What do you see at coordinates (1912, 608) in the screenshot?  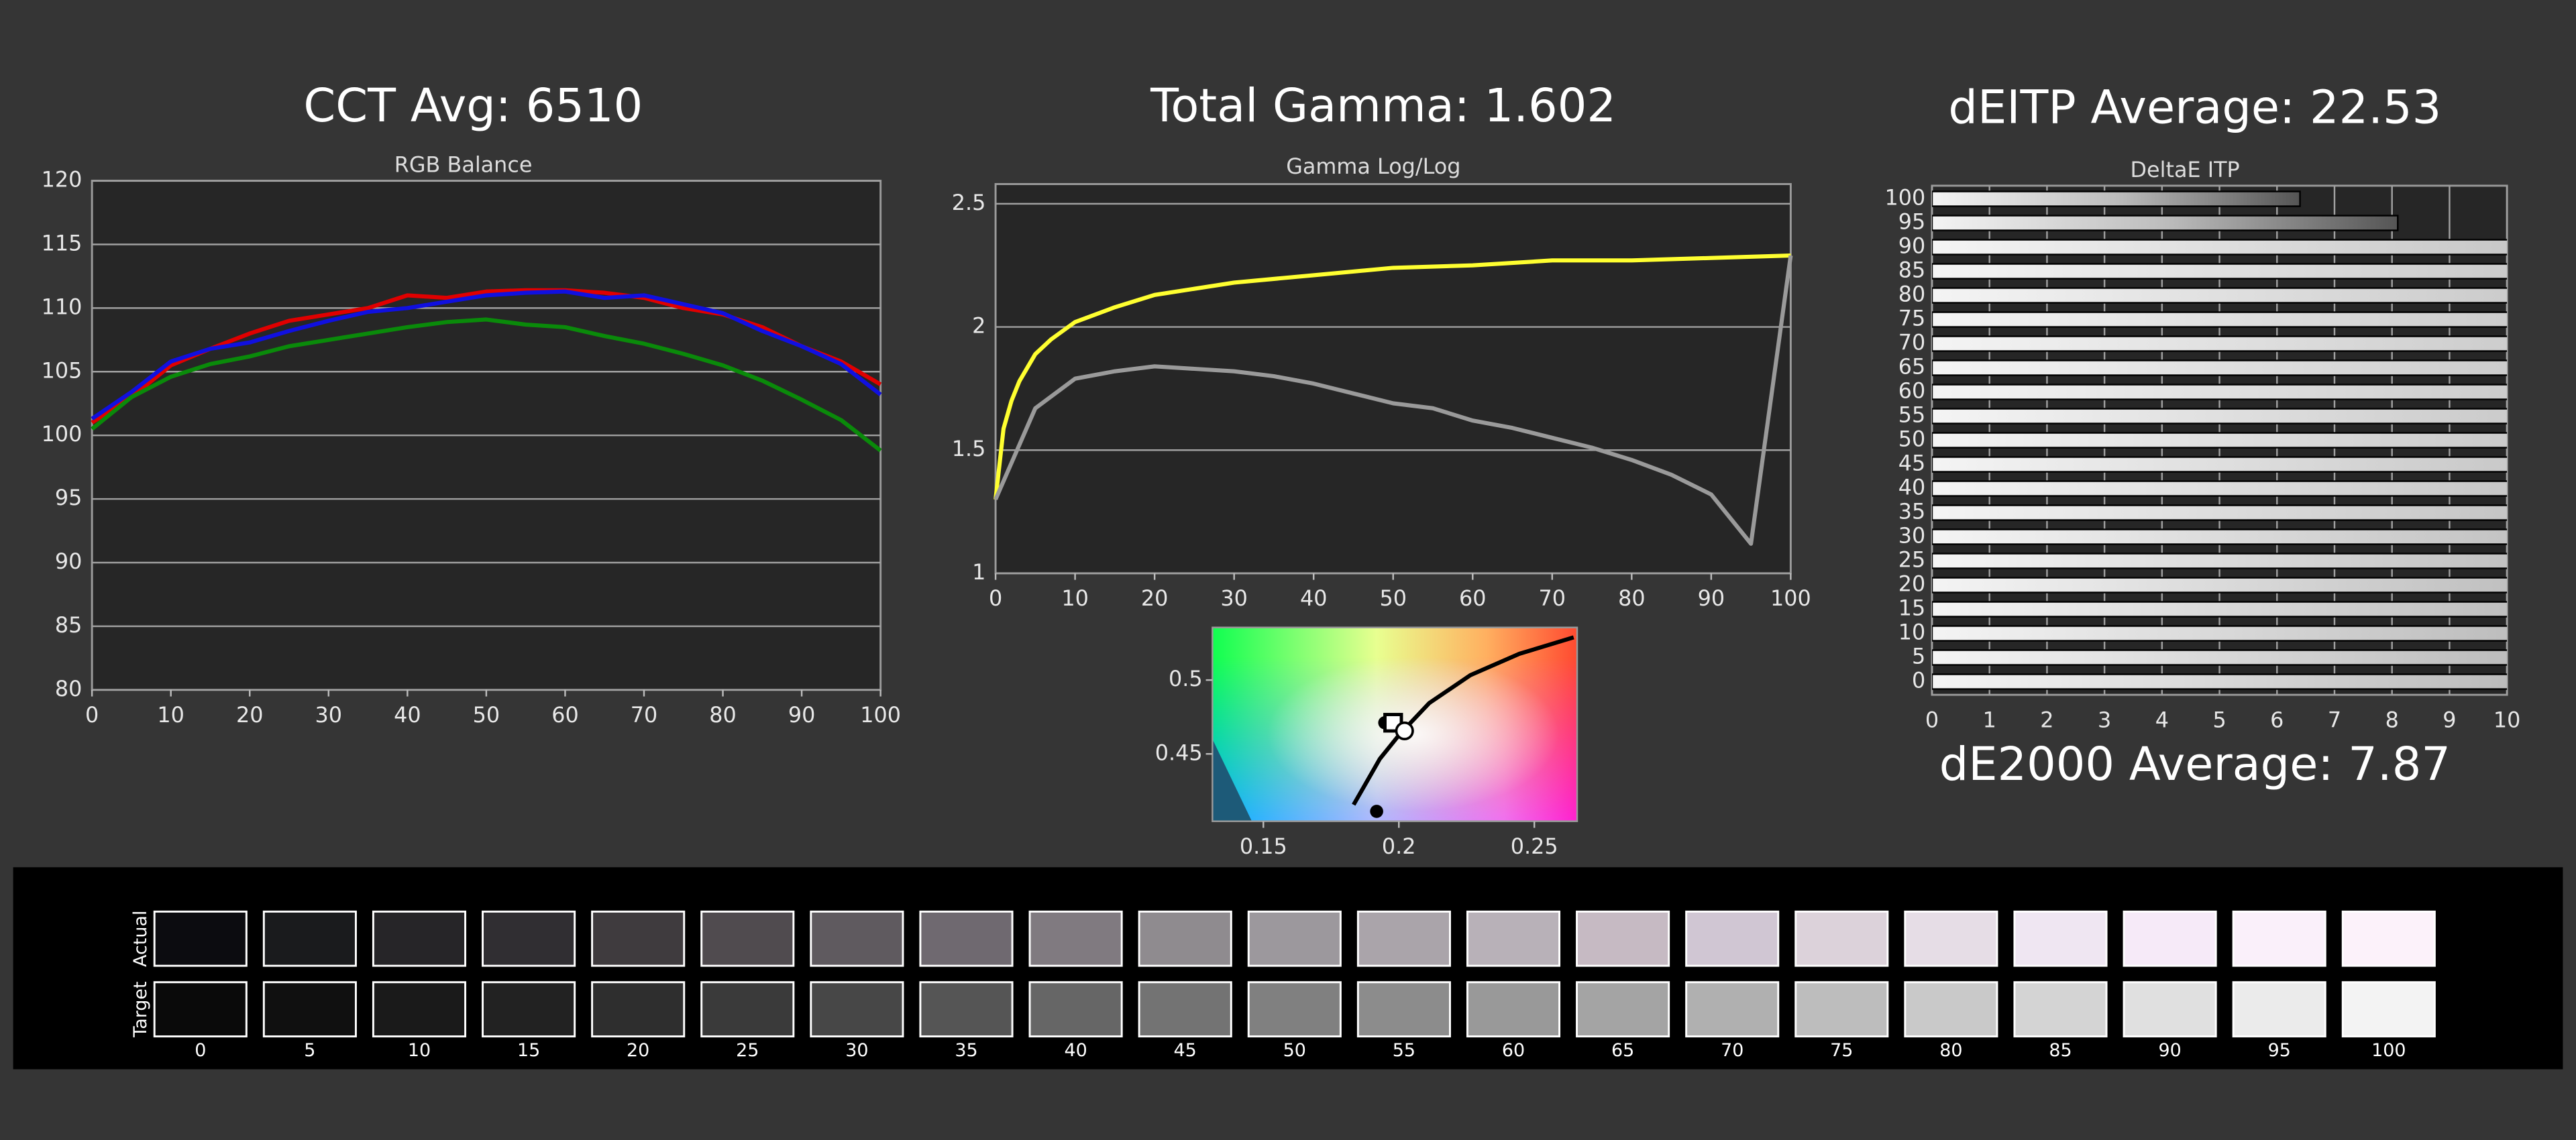 I see `y-tick-label: 15` at bounding box center [1912, 608].